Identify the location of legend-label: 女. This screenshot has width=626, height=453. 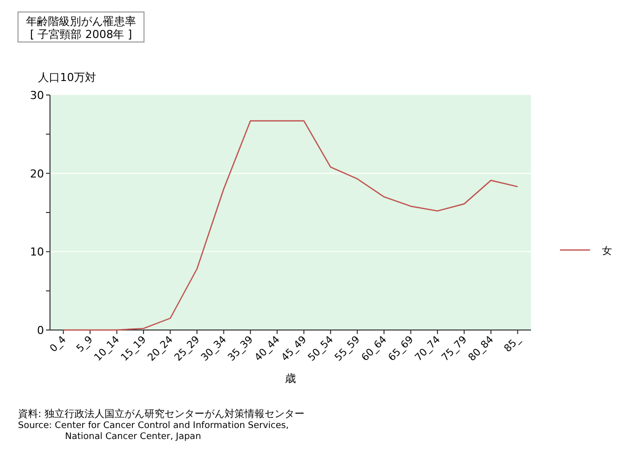
(607, 251).